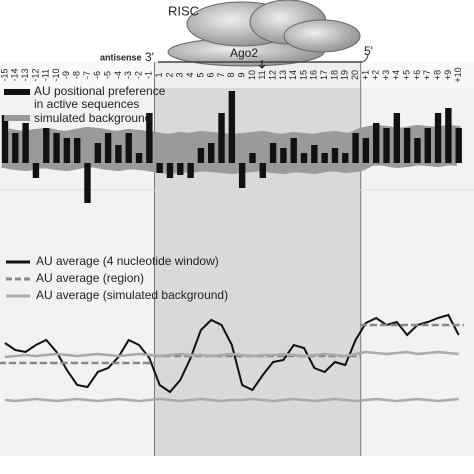 This screenshot has height=474, width=474. I want to click on x-tick-label: -12, so click(35, 74).